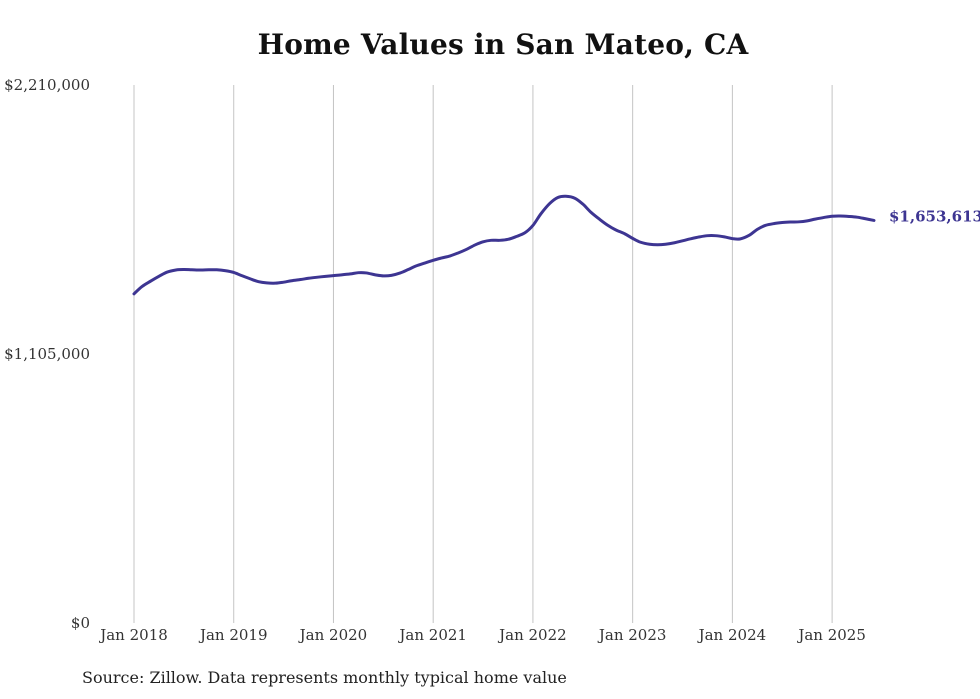 Image resolution: width=980 pixels, height=699 pixels. Describe the element at coordinates (133, 635) in the screenshot. I see `x-tick-label: Jan 2018` at that location.